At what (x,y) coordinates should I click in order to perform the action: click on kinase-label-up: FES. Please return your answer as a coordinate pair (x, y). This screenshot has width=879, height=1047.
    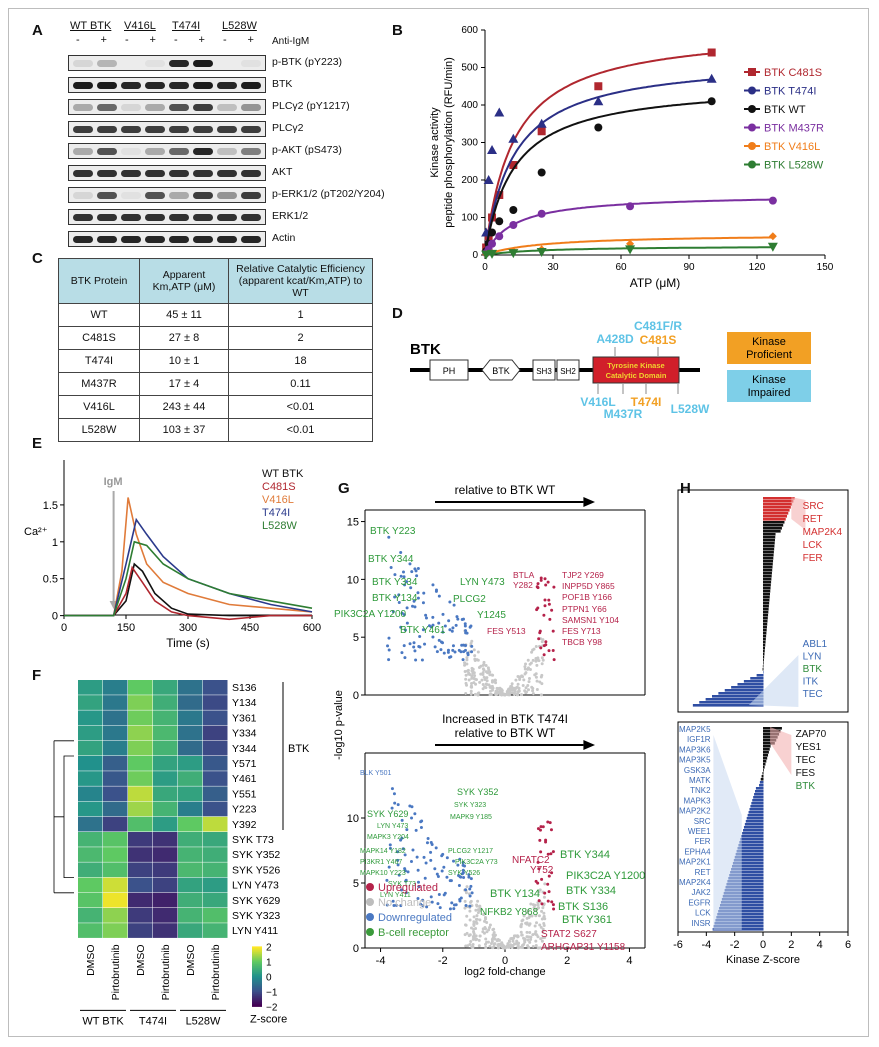
    Looking at the image, I should click on (806, 773).